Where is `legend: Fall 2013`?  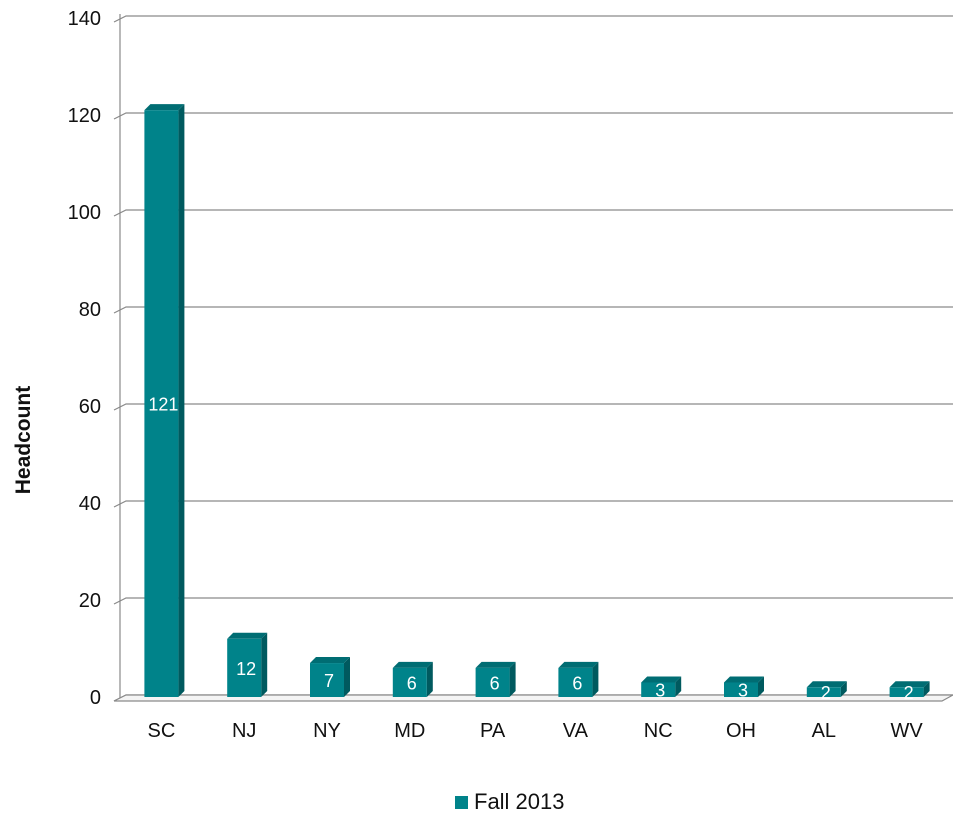
legend: Fall 2013 is located at coordinates (510, 802).